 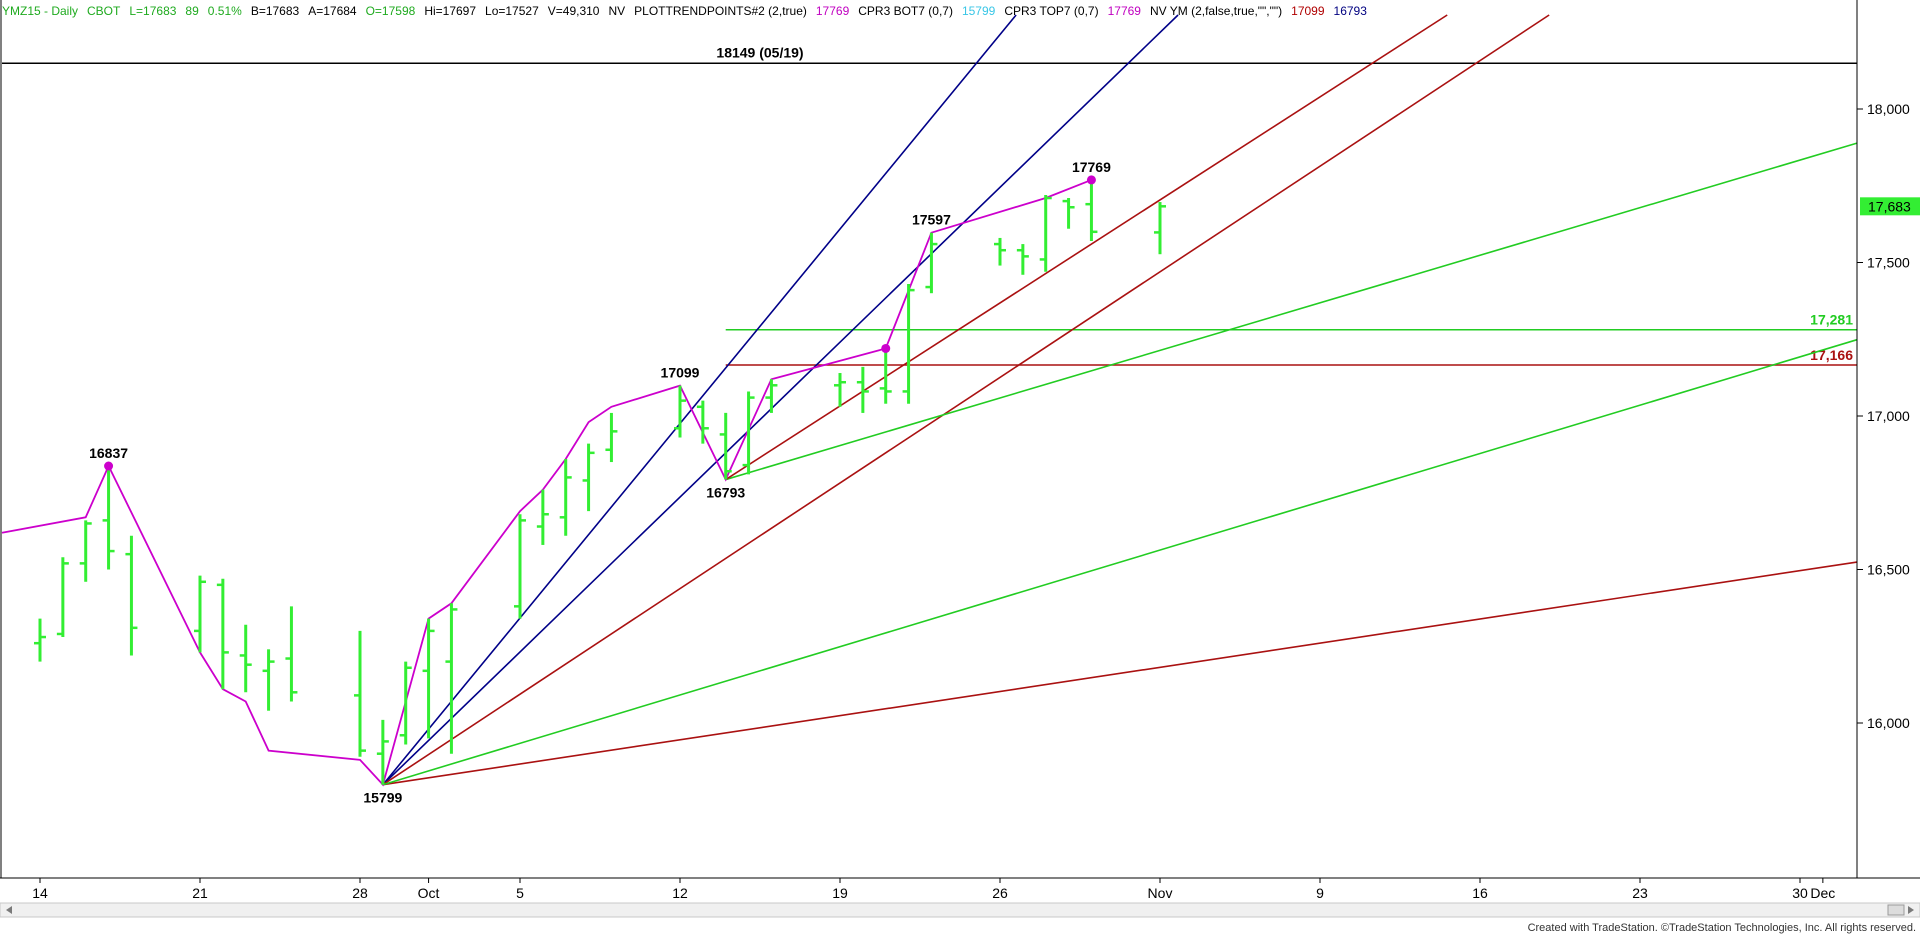 What do you see at coordinates (40, 893) in the screenshot?
I see `x-tick-label: 14` at bounding box center [40, 893].